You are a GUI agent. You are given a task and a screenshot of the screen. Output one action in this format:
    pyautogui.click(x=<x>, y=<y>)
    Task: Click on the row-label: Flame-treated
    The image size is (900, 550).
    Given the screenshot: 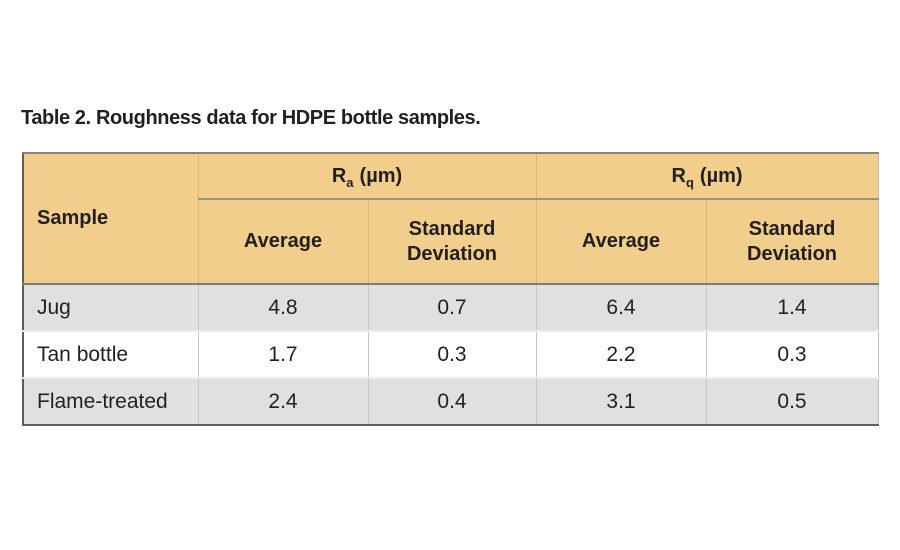 What is the action you would take?
    pyautogui.click(x=110, y=401)
    